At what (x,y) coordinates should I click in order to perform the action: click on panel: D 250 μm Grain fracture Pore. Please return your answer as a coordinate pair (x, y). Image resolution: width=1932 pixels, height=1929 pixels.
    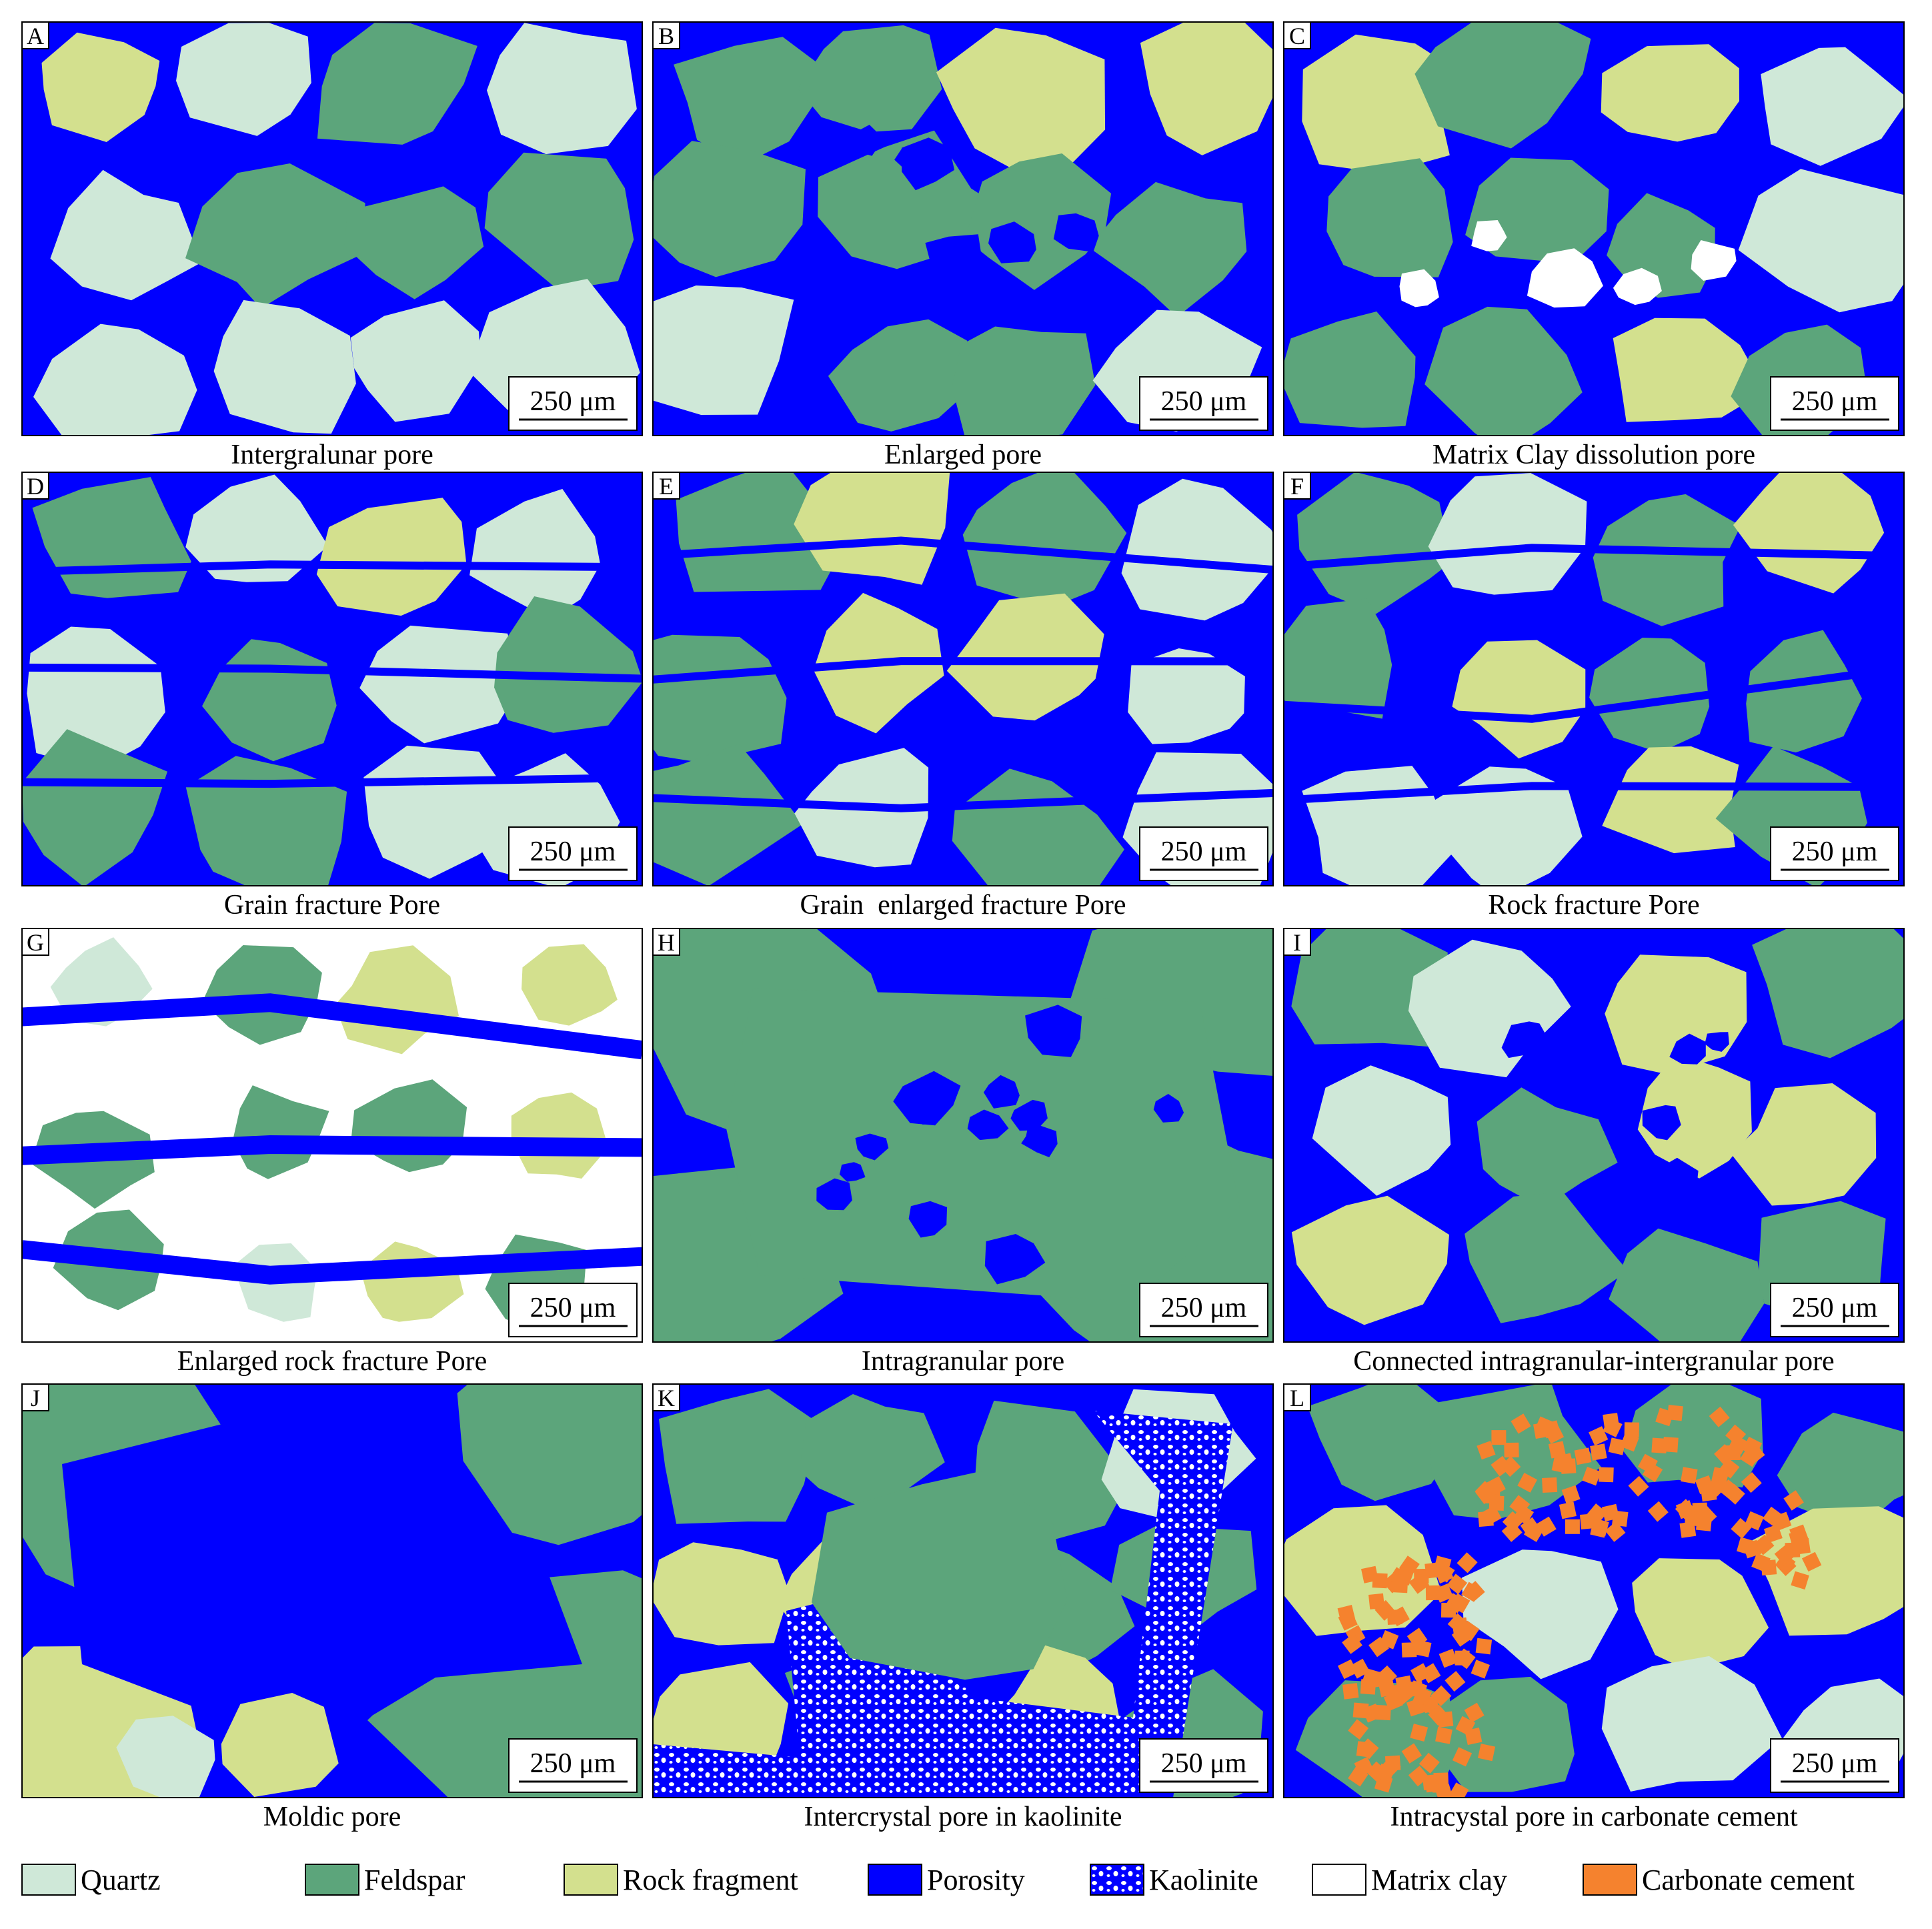
    Looking at the image, I should click on (332, 696).